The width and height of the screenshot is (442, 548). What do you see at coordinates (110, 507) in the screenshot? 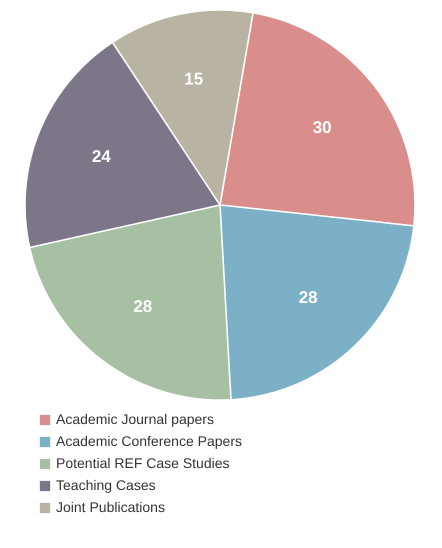
I see `legend-label: Joint Publications` at bounding box center [110, 507].